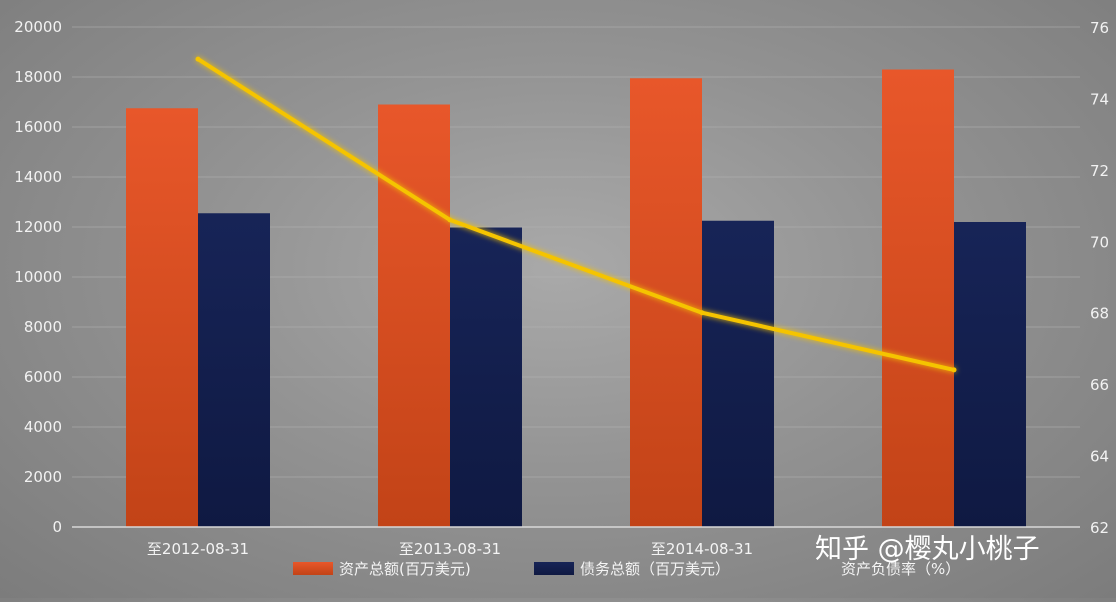 The height and width of the screenshot is (602, 1116). Describe the element at coordinates (38, 227) in the screenshot. I see `y-left-tick-label: 12000` at that location.